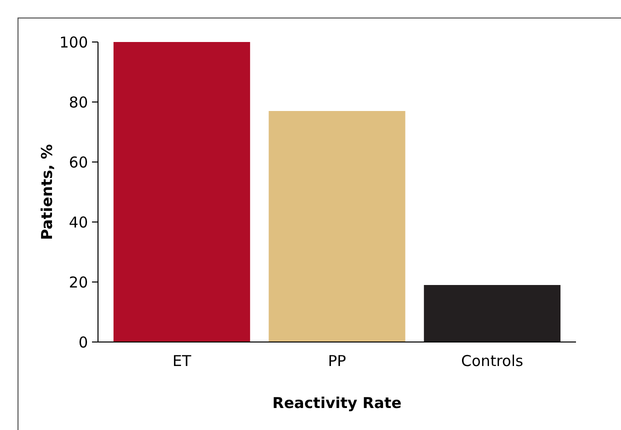 The image size is (621, 430). What do you see at coordinates (83, 342) in the screenshot?
I see `y-tick-label: 0` at bounding box center [83, 342].